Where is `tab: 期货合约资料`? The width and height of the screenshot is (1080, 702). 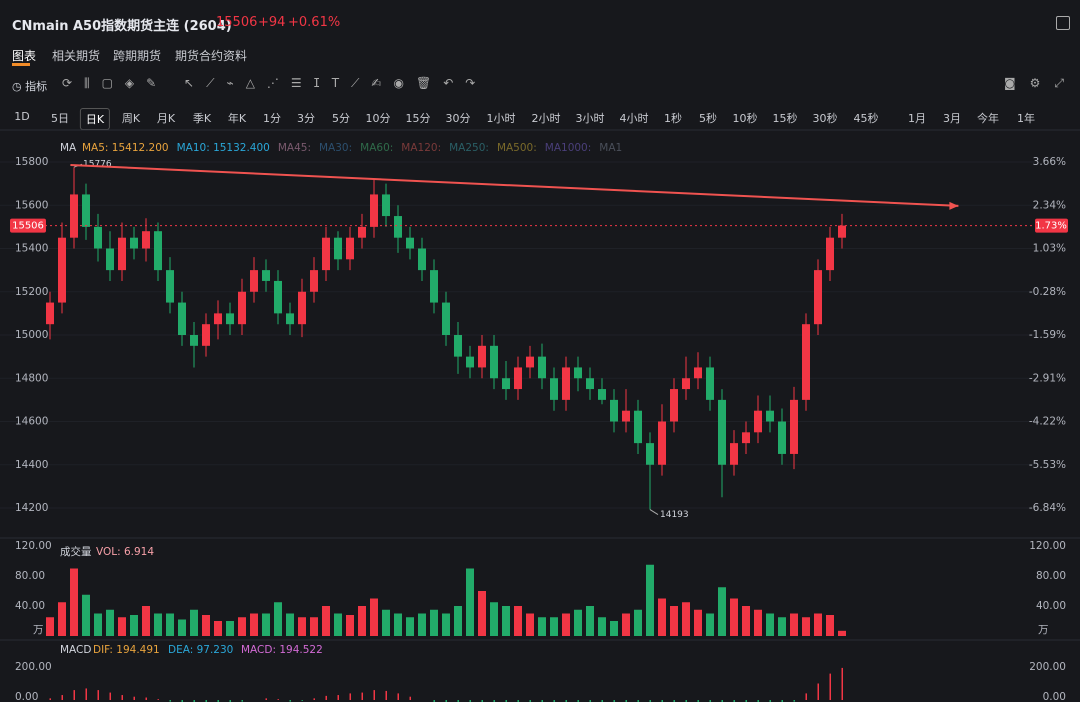 tab: 期货合约资料 is located at coordinates (211, 56).